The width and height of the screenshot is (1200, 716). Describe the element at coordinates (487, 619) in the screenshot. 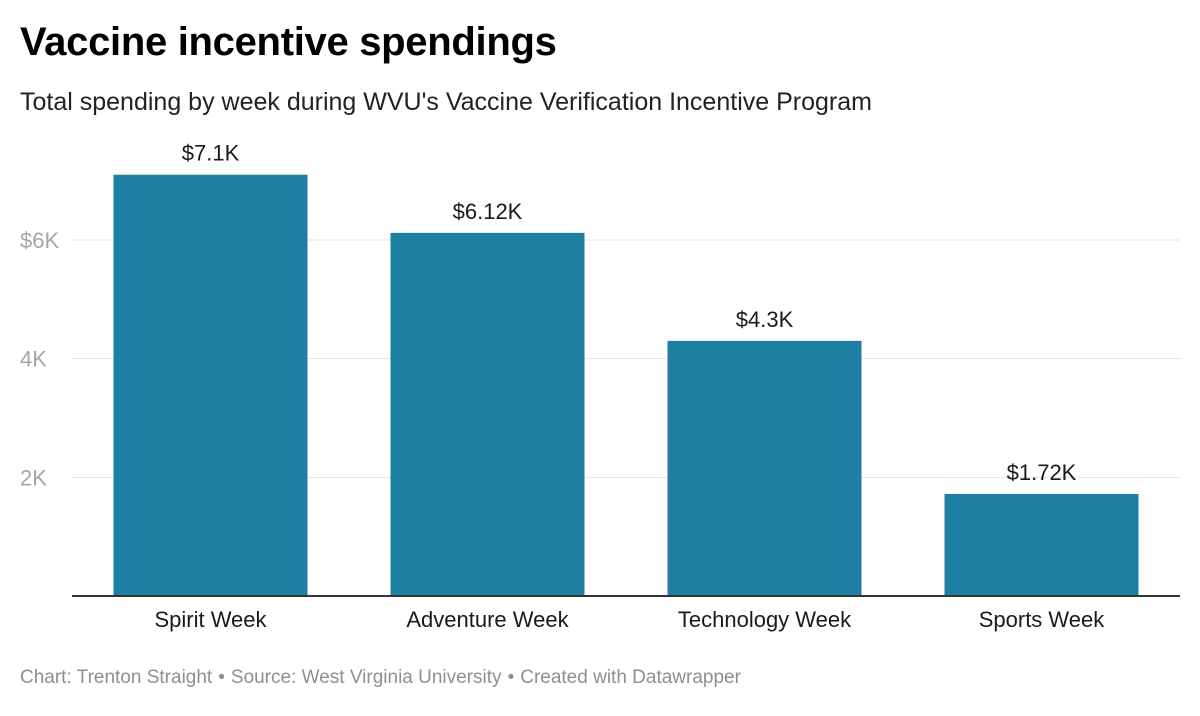

I see `x-category-label: Adventure Week` at that location.